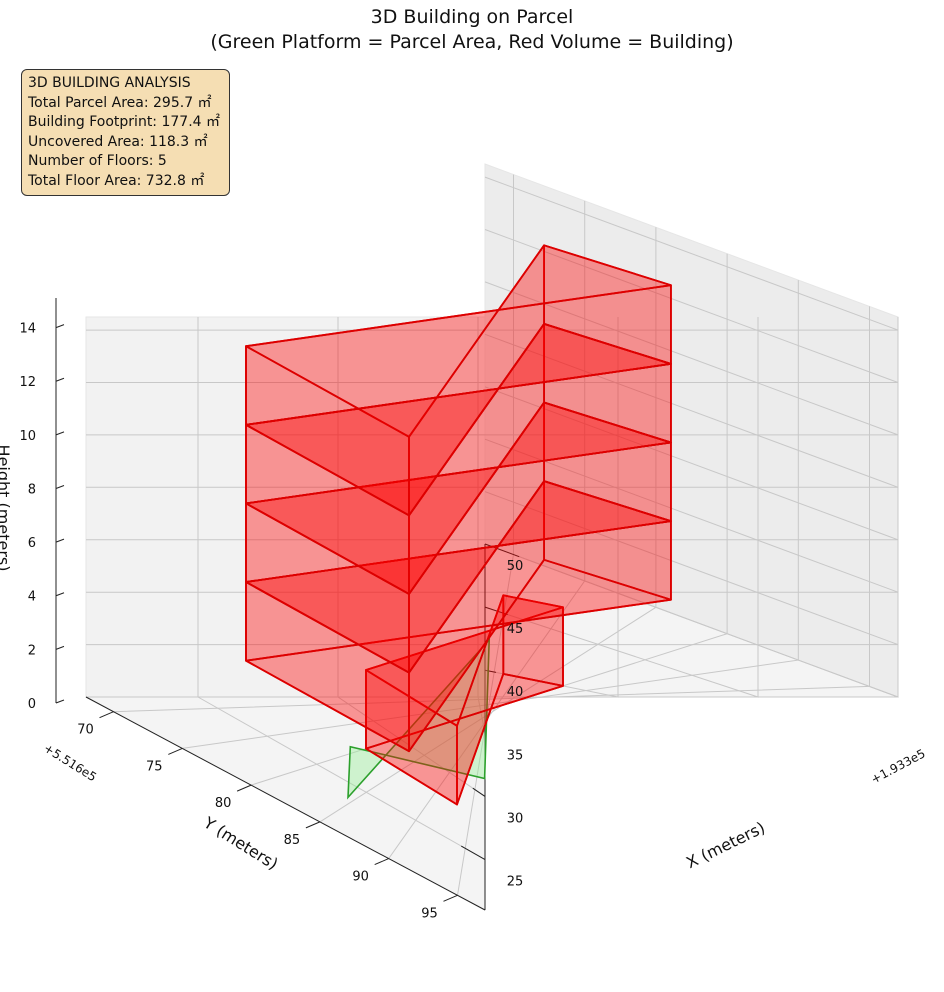 This screenshot has height=992, width=944. Describe the element at coordinates (472, 17) in the screenshot. I see `chart-title: 3D Building on Parcel` at that location.